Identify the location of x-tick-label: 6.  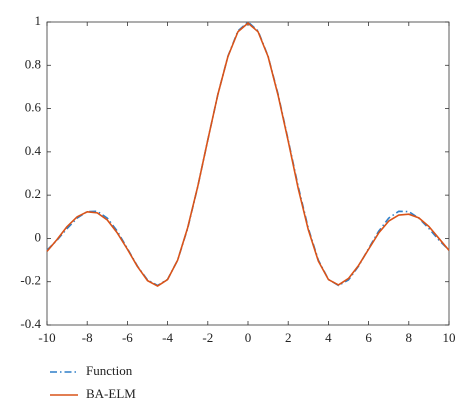
(368, 337).